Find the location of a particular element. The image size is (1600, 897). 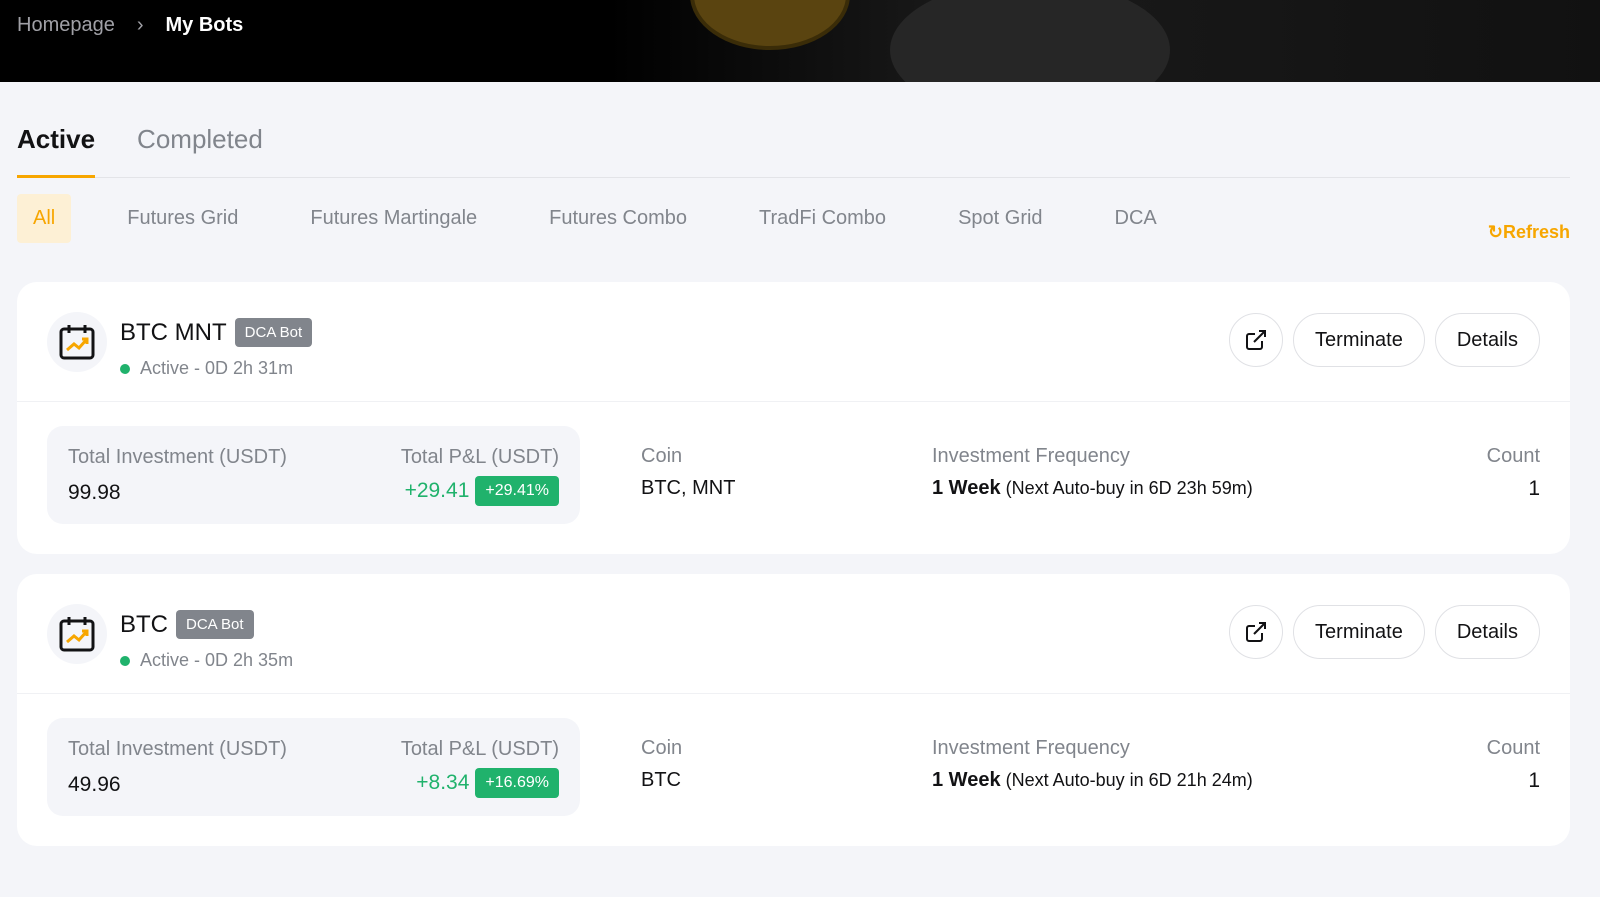

total-investment-value: 49.96 is located at coordinates (94, 784).